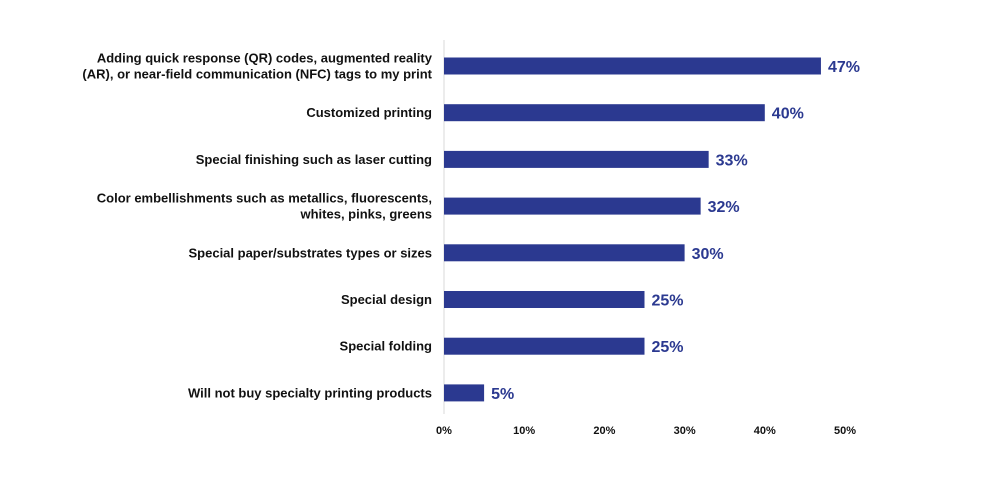 This screenshot has height=482, width=1002. What do you see at coordinates (369, 112) in the screenshot?
I see `category-label-2: Customized printing` at bounding box center [369, 112].